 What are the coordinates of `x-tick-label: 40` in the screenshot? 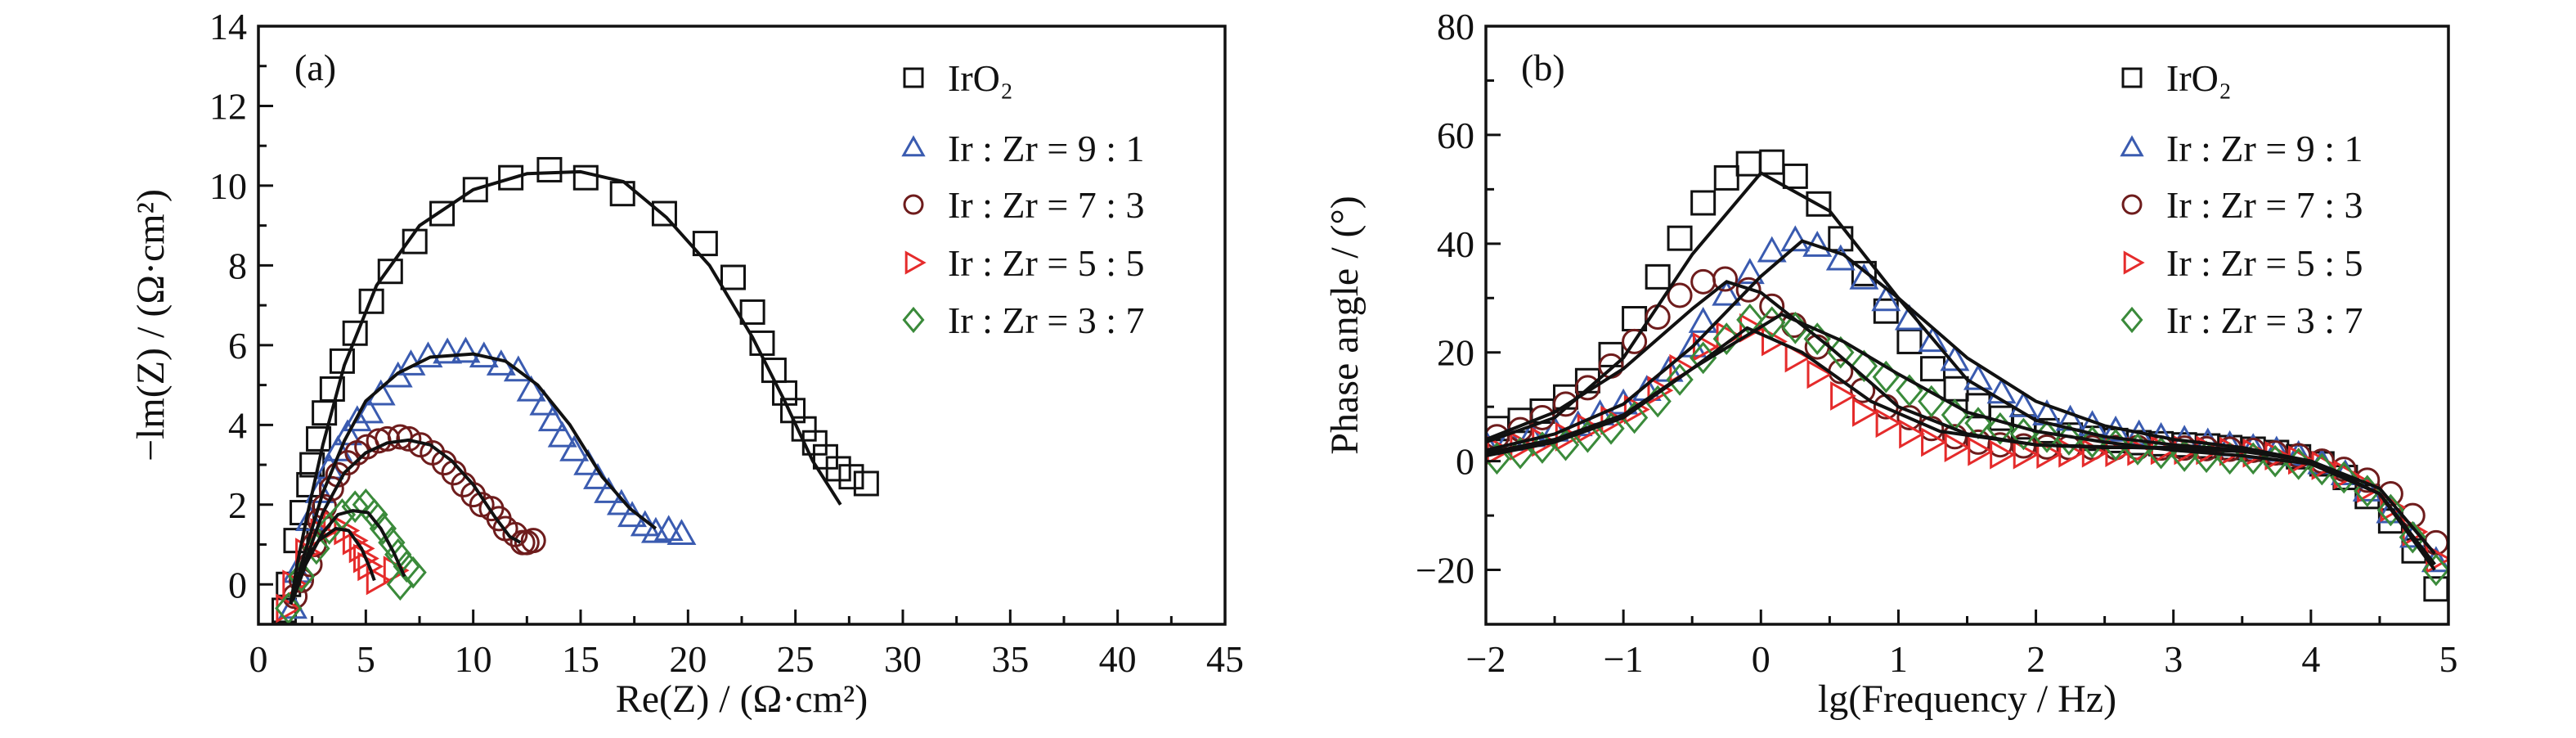 It's located at (1118, 659).